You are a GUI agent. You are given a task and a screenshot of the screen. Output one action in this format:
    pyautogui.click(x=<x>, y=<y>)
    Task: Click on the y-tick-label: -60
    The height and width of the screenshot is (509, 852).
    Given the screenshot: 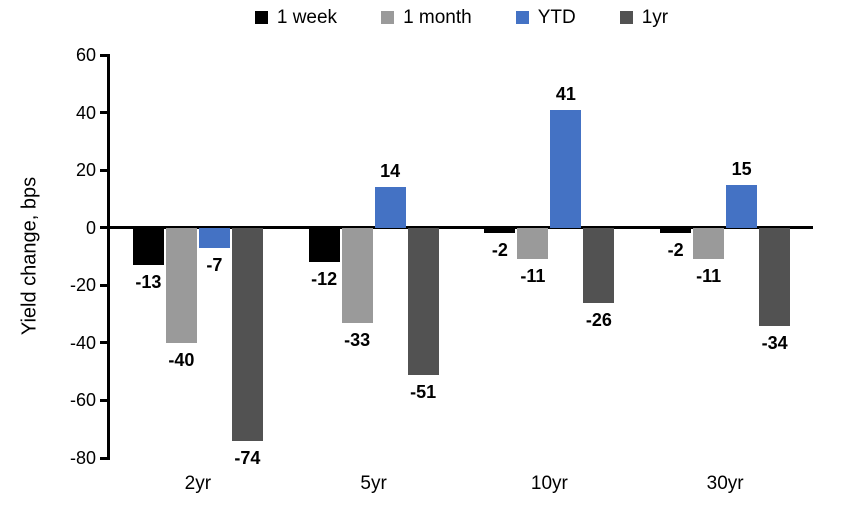 What is the action you would take?
    pyautogui.click(x=82, y=400)
    